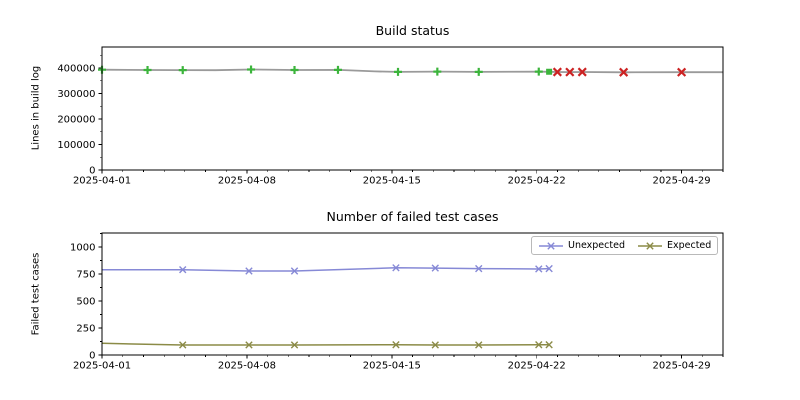 This screenshot has width=800, height=400. Describe the element at coordinates (412, 216) in the screenshot. I see `bottom-chart-title: Number of failed test cases` at that location.